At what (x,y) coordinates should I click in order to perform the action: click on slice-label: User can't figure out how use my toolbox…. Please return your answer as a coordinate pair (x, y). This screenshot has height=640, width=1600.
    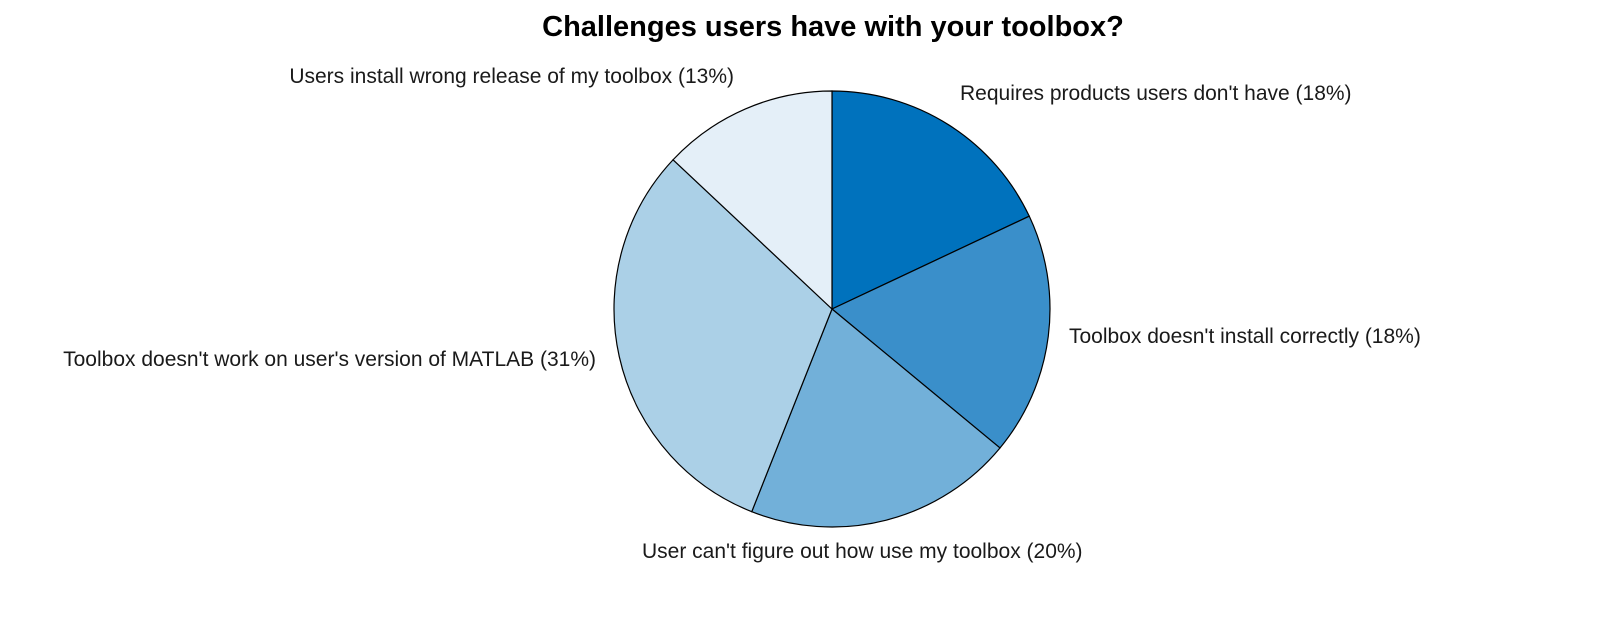
    Looking at the image, I should click on (862, 551).